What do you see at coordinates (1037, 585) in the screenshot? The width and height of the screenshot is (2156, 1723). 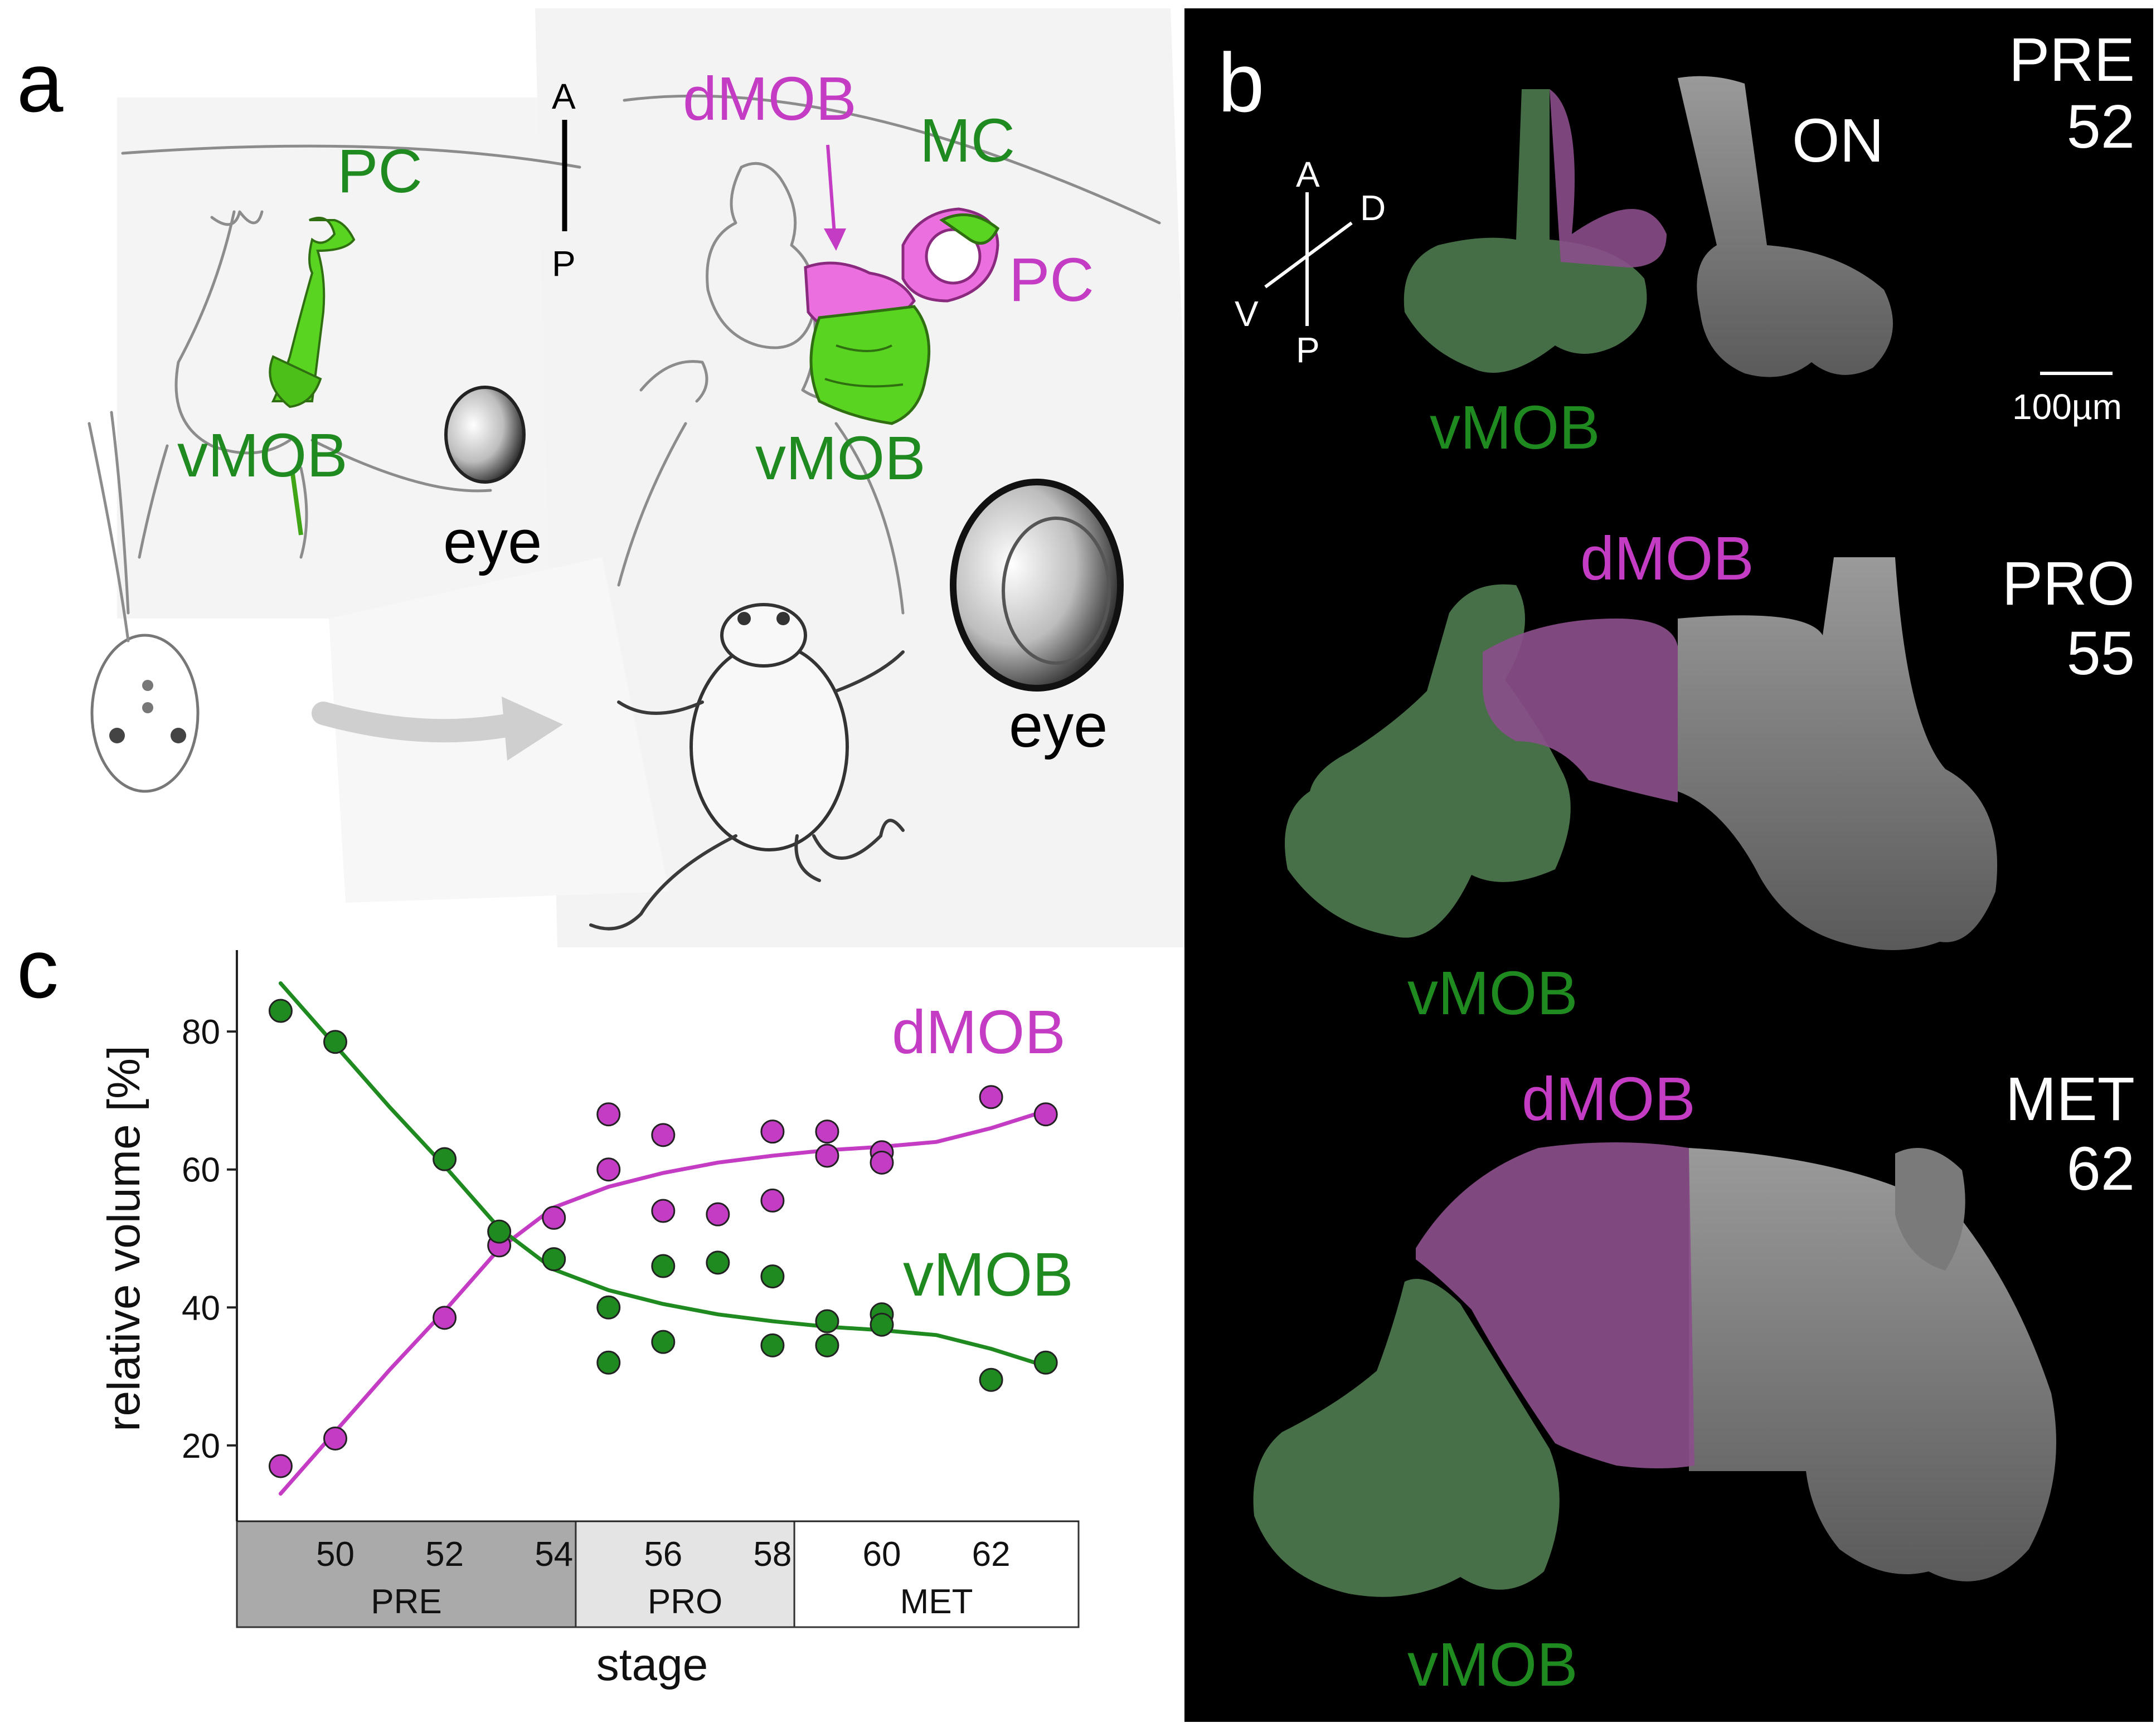 I see `frog-eye-sketch` at bounding box center [1037, 585].